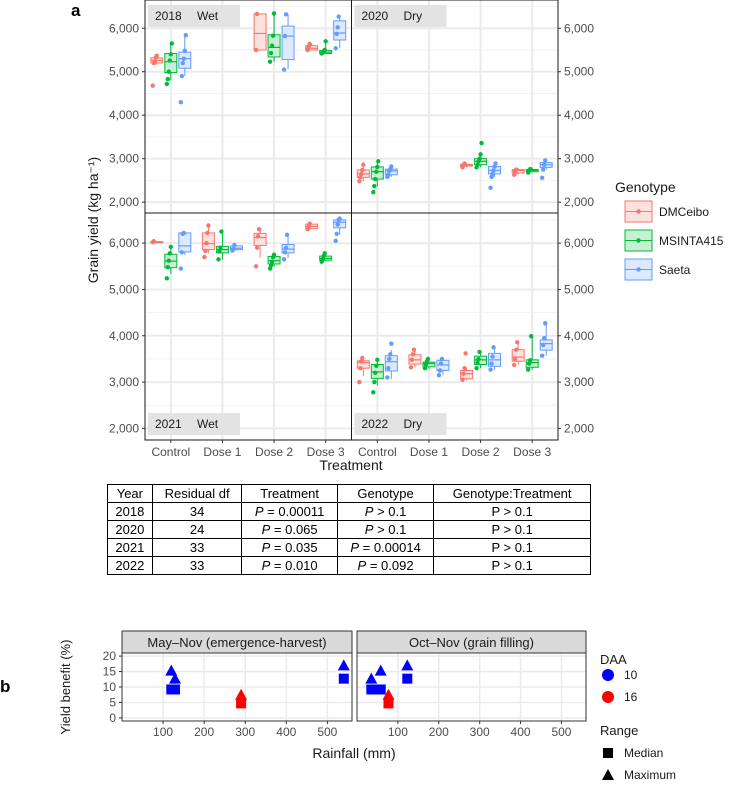  What do you see at coordinates (168, 16) in the screenshot?
I see `facet-year: 2018` at bounding box center [168, 16].